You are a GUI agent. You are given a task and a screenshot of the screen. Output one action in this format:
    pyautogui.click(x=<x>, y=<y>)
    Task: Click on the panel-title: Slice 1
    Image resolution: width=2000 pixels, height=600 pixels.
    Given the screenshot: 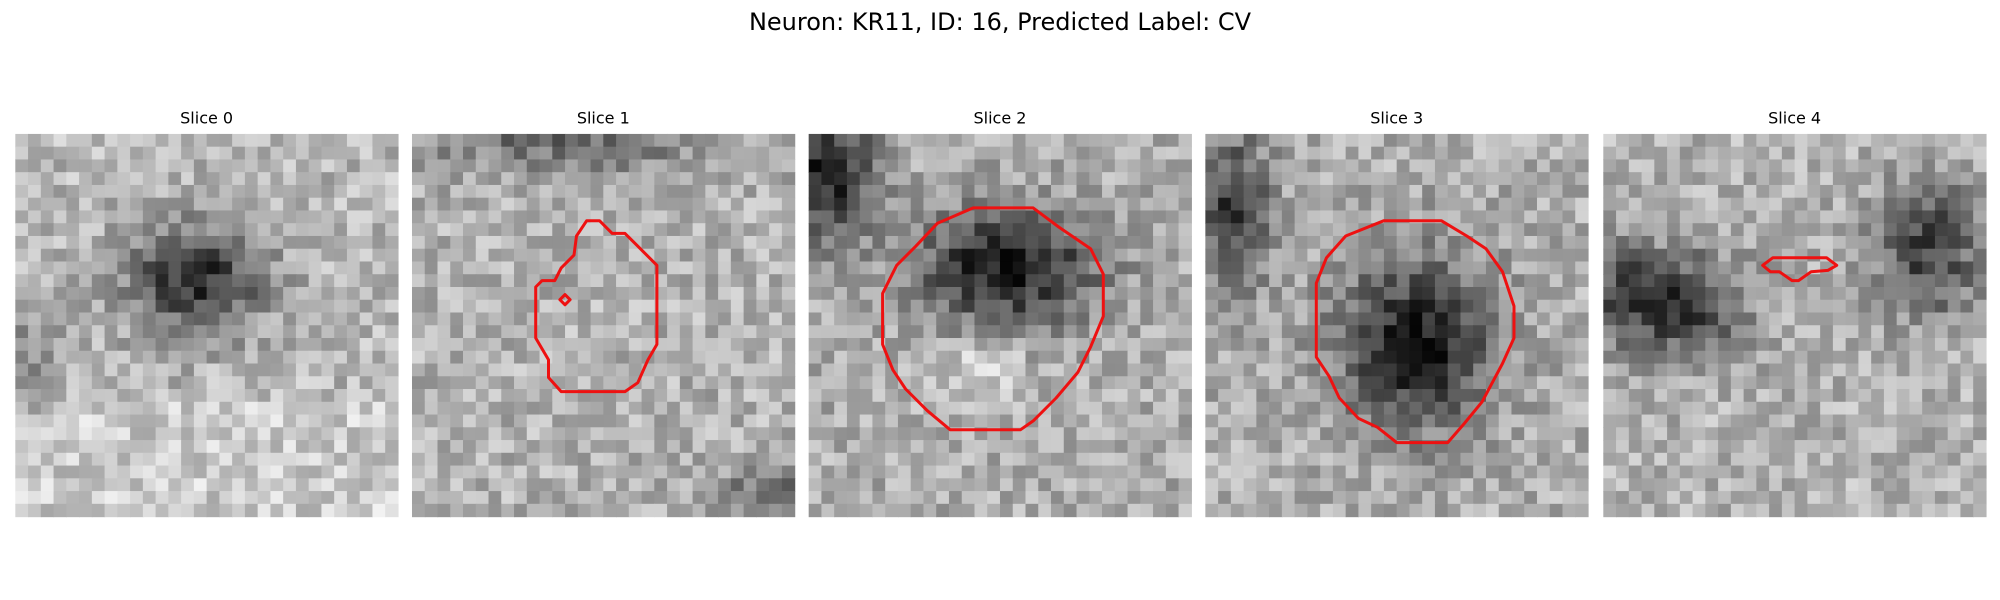 What is the action you would take?
    pyautogui.click(x=603, y=118)
    